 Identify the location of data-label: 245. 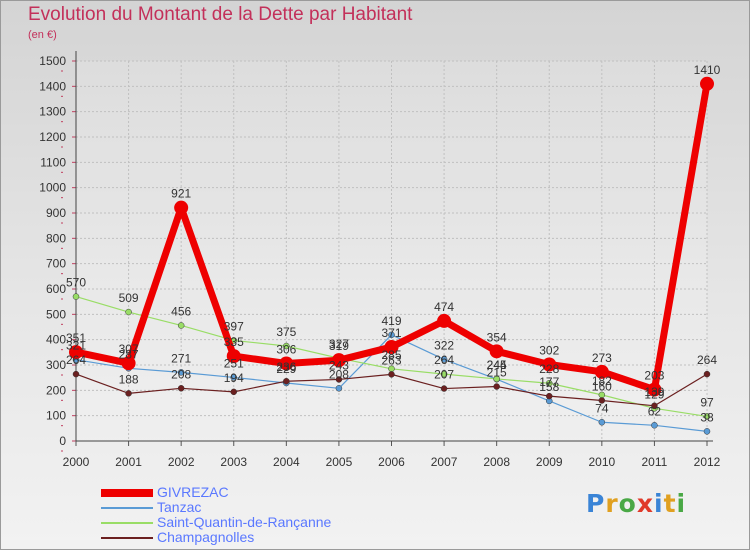
(497, 365).